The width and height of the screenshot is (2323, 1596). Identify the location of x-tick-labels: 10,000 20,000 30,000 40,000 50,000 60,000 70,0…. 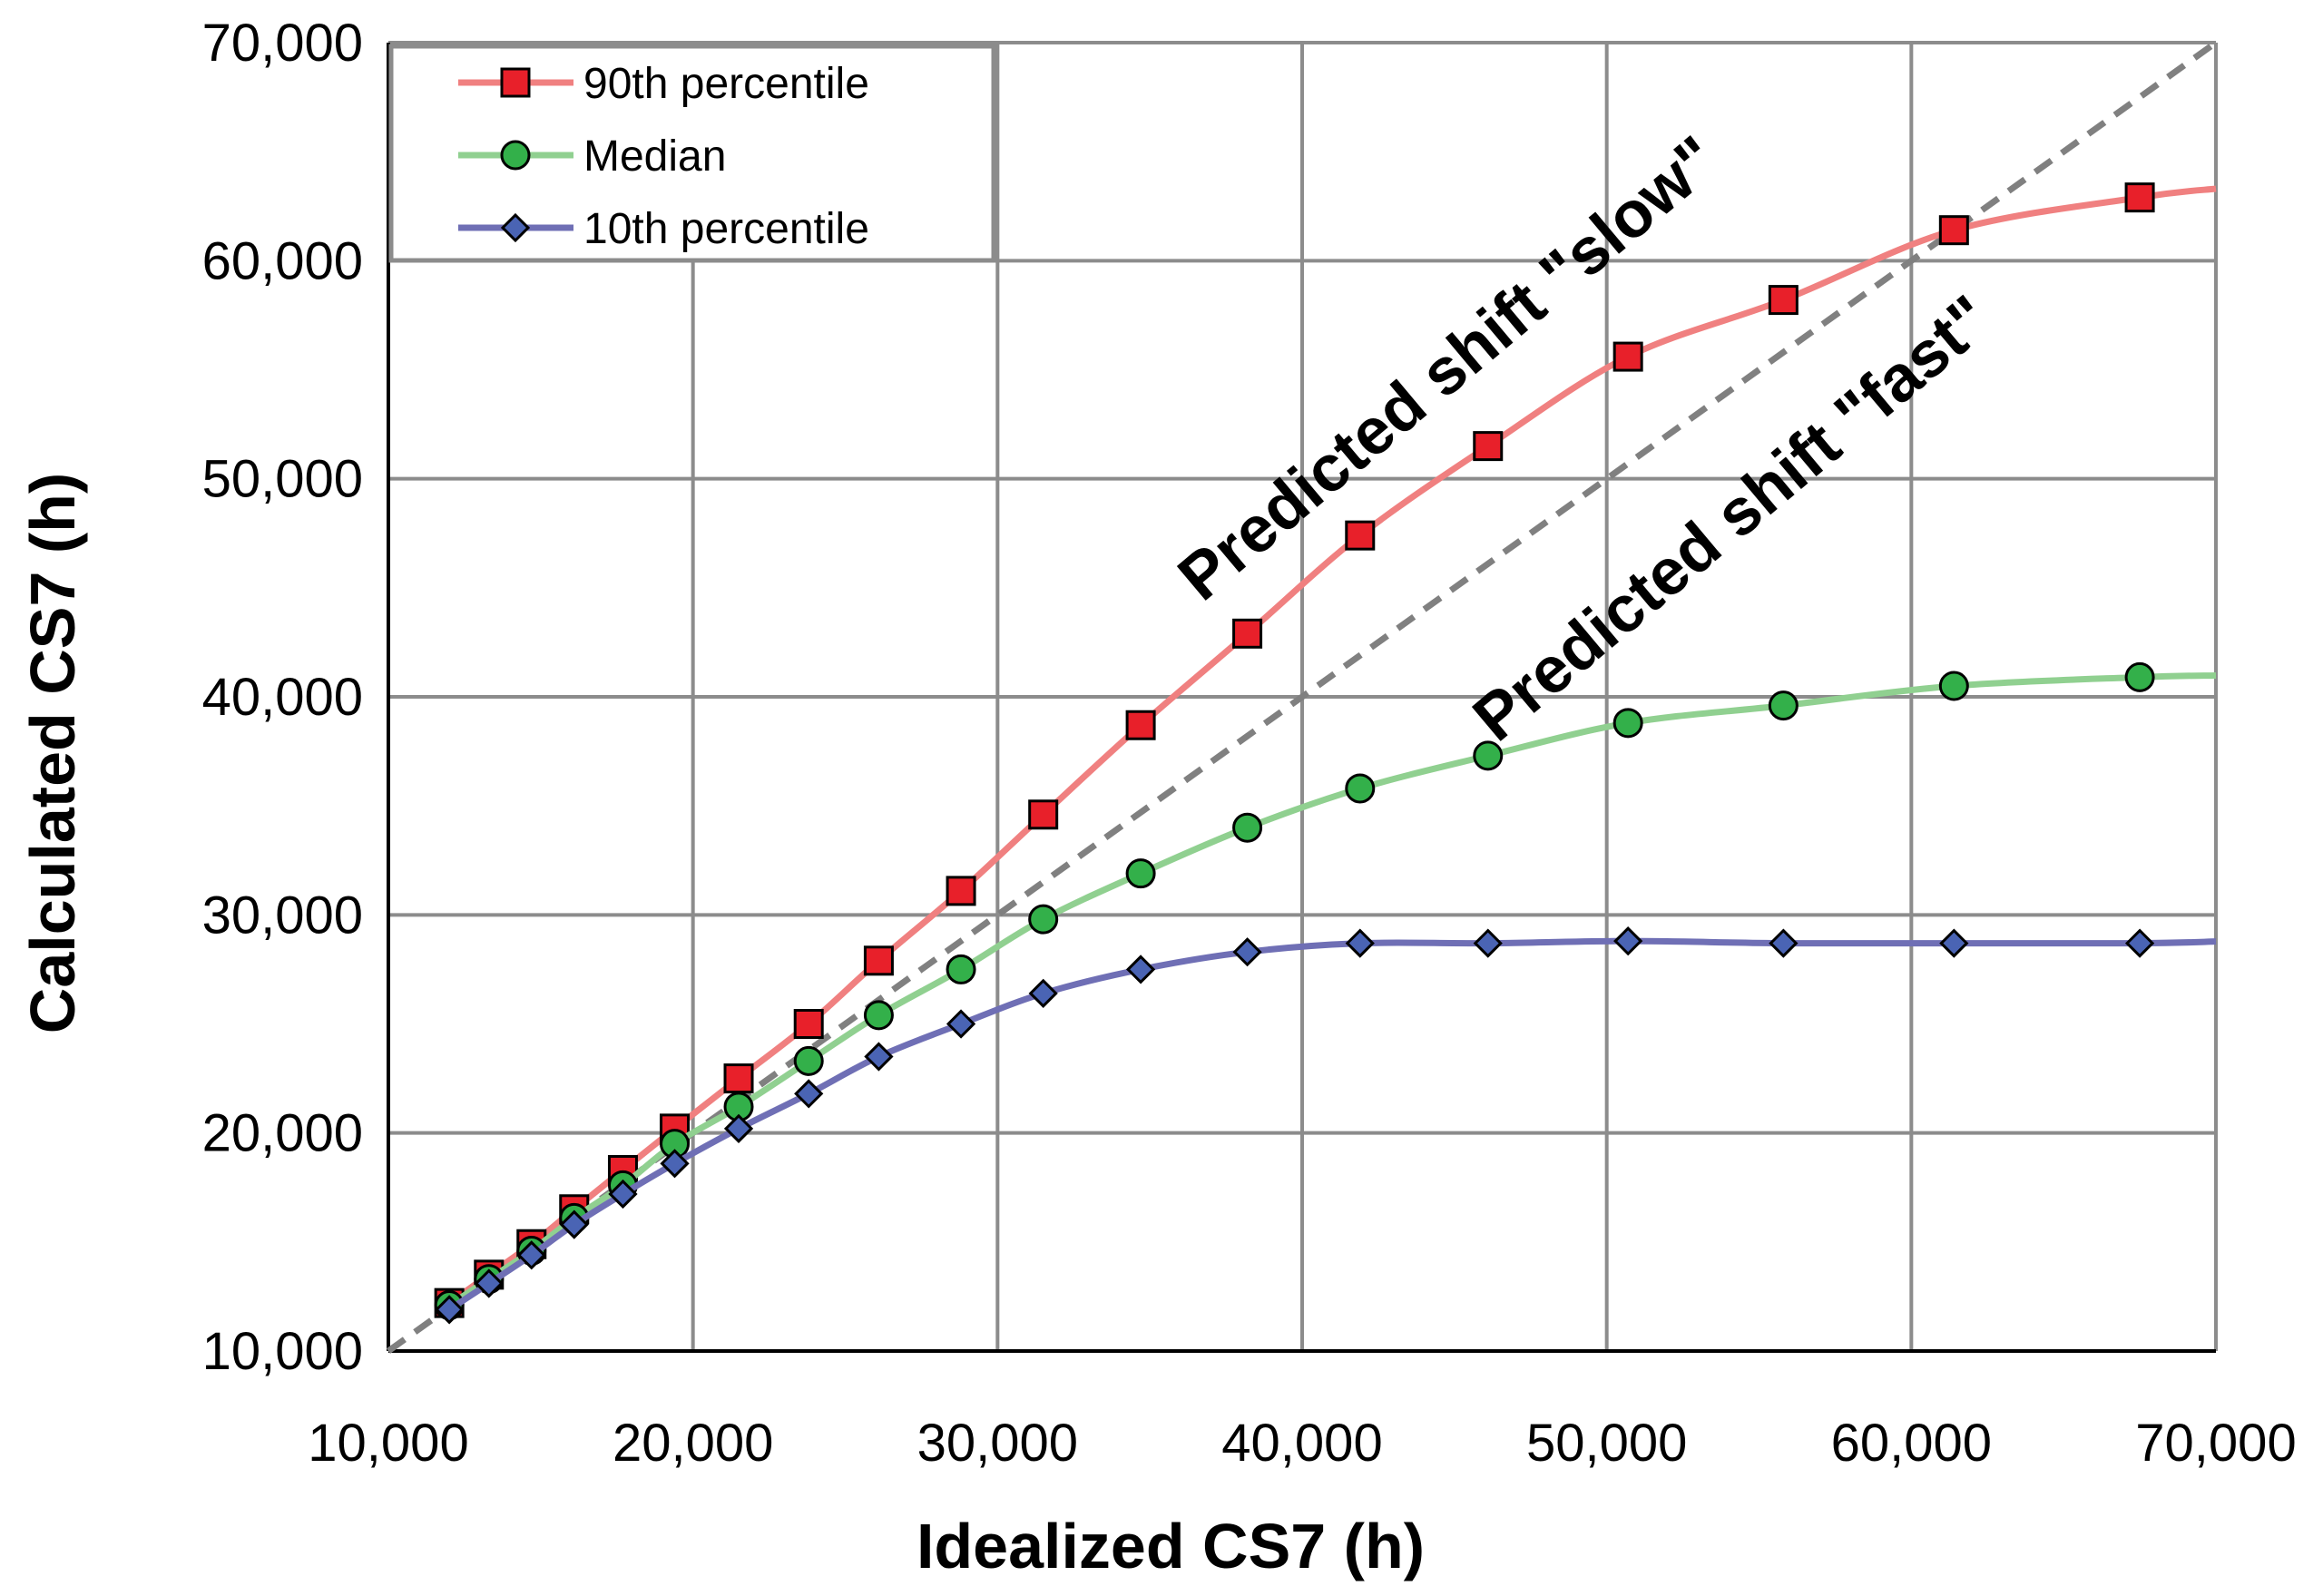
(1302, 1443).